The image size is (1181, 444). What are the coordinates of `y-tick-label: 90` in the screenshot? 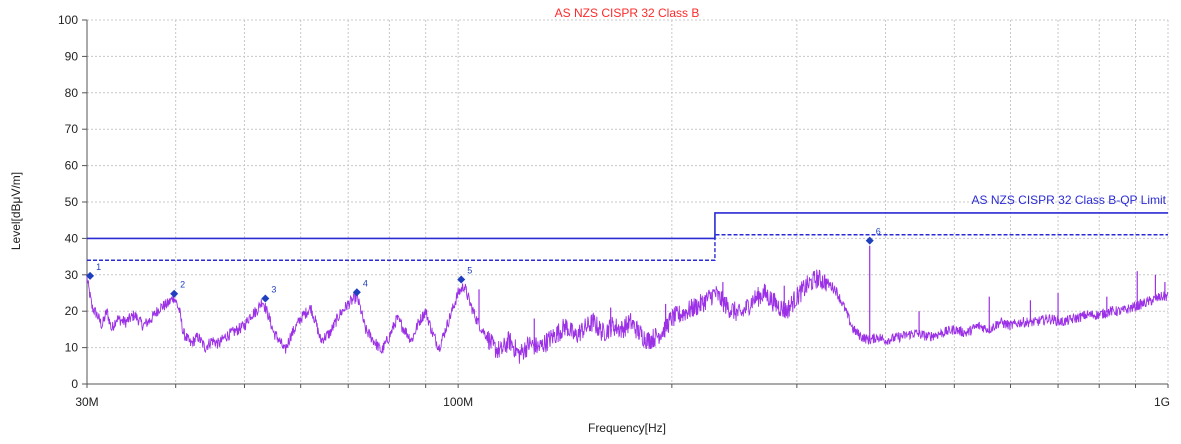 It's located at (72, 56).